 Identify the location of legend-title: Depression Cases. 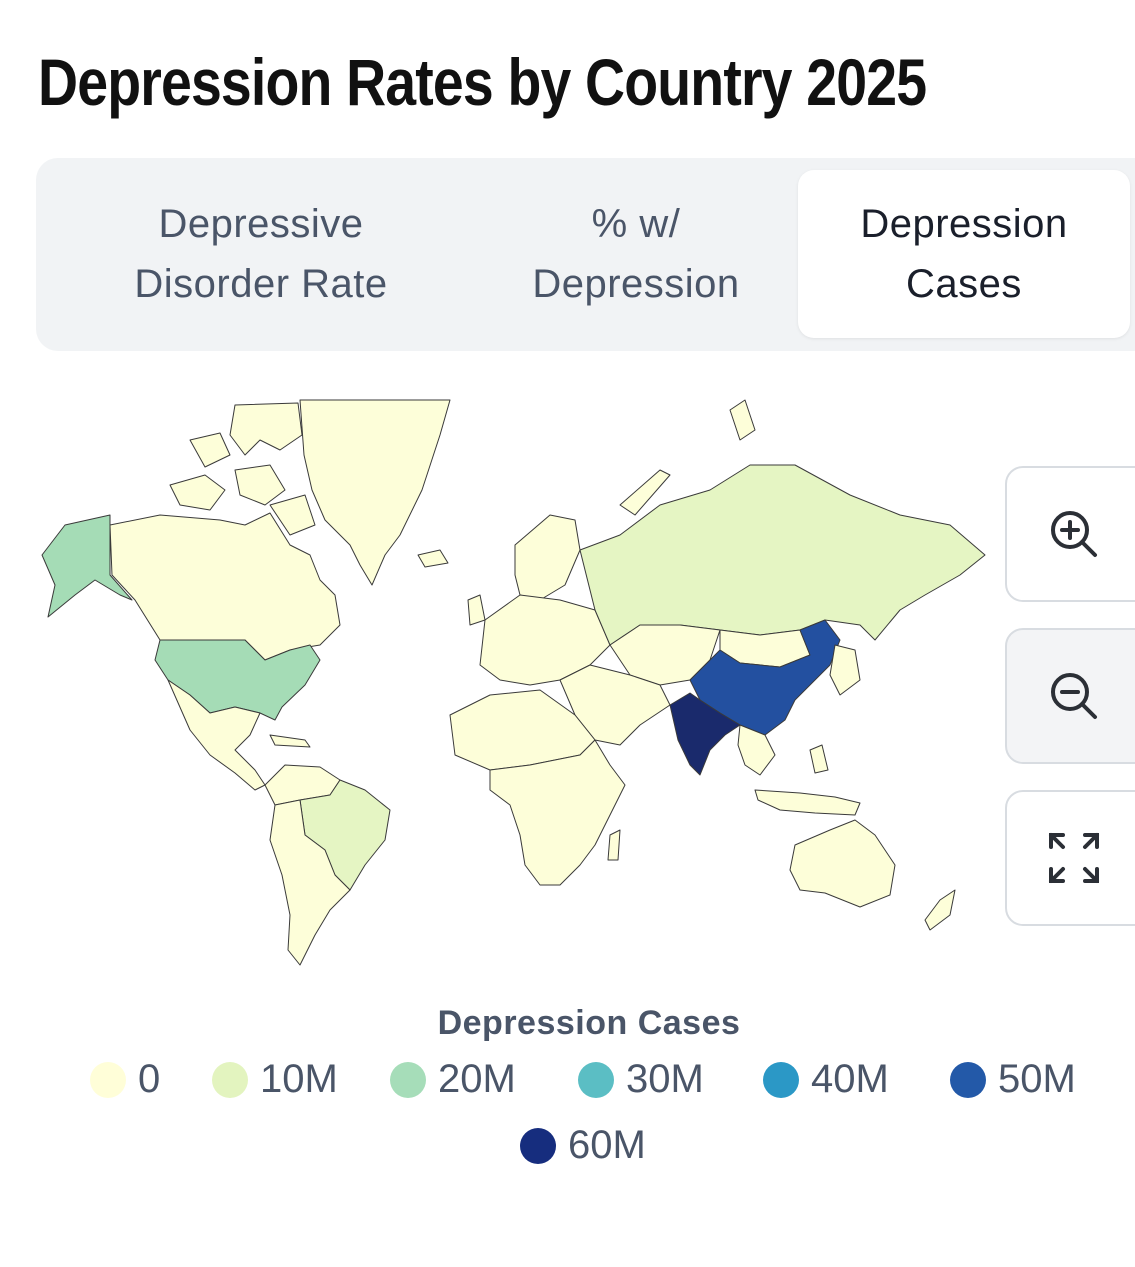
(589, 1023).